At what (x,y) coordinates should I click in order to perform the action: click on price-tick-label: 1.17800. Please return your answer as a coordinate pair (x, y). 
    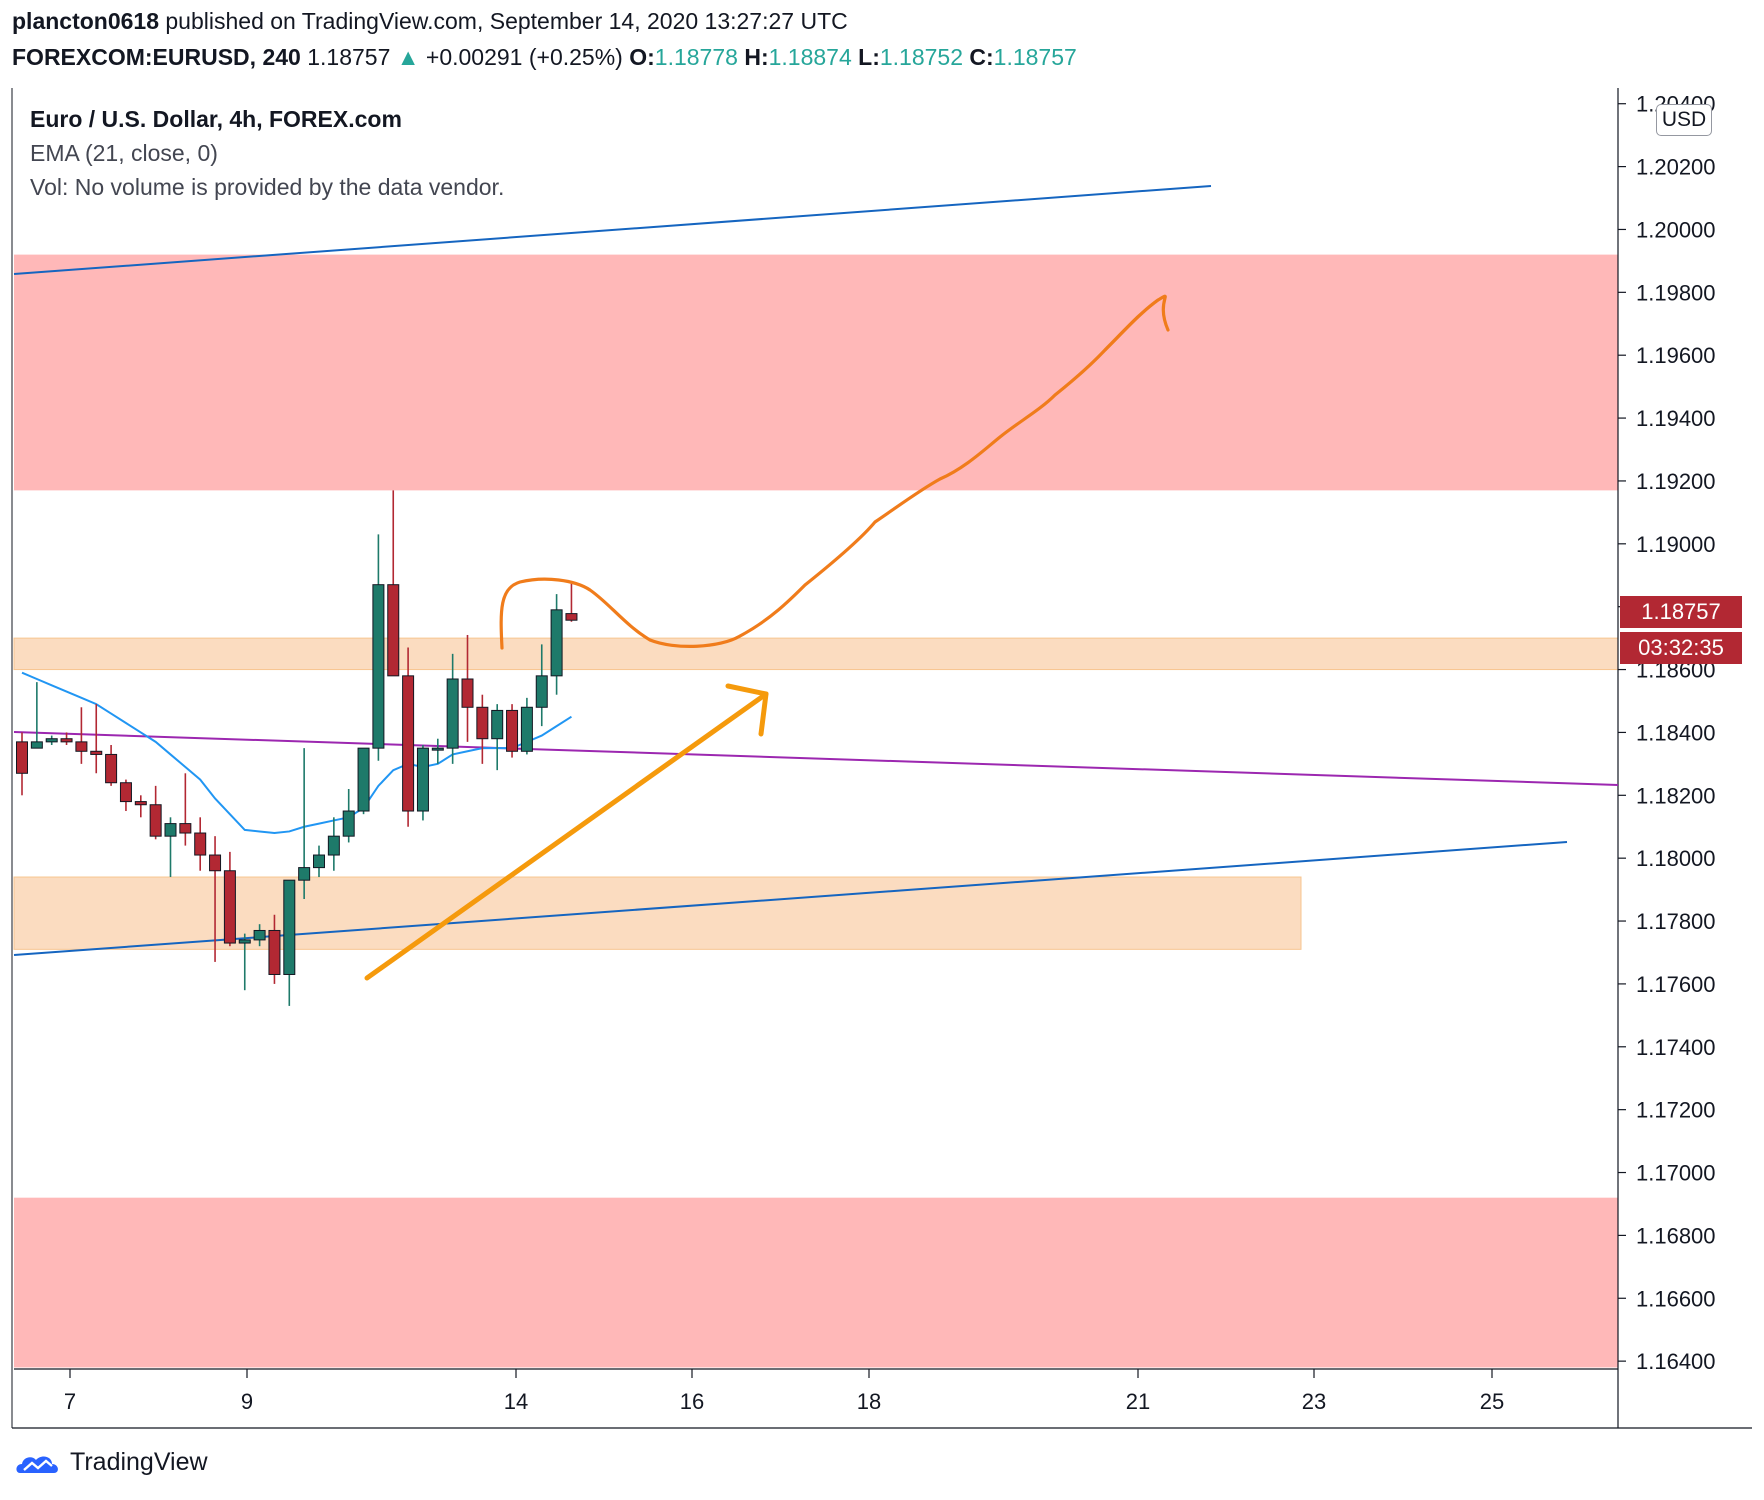
    Looking at the image, I should click on (1676, 921).